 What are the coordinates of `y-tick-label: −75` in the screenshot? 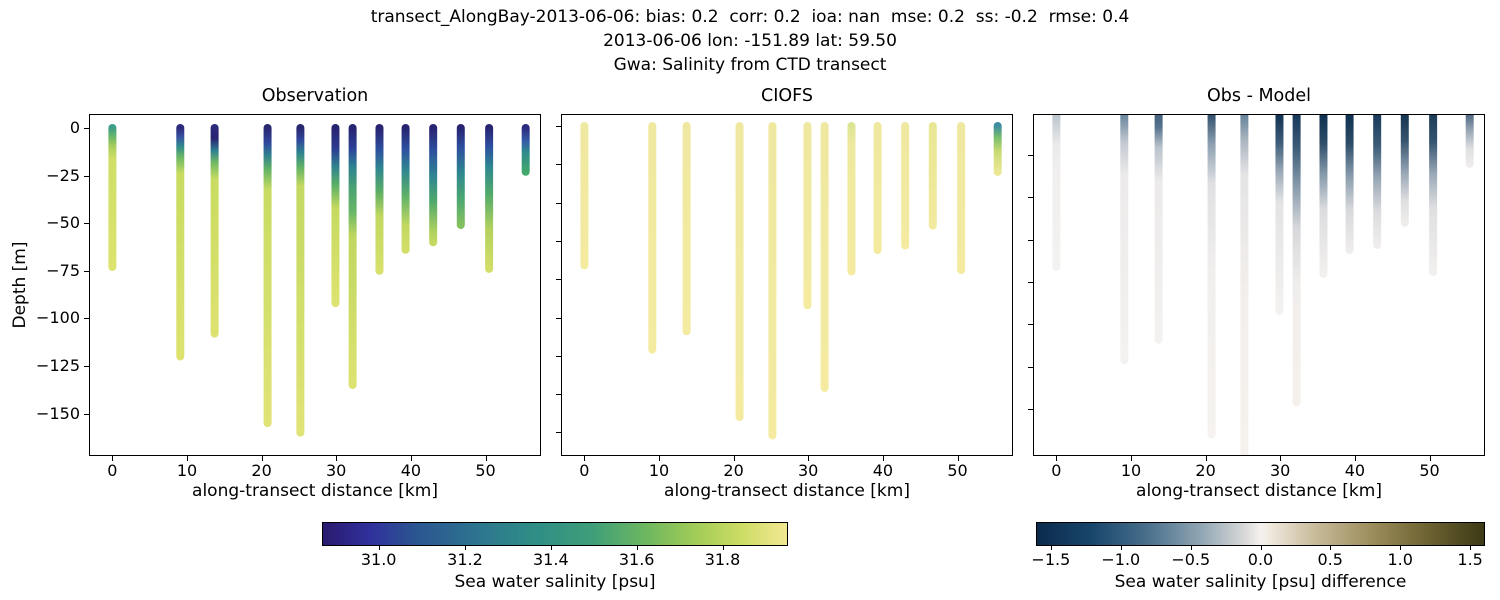 It's located at (63, 270).